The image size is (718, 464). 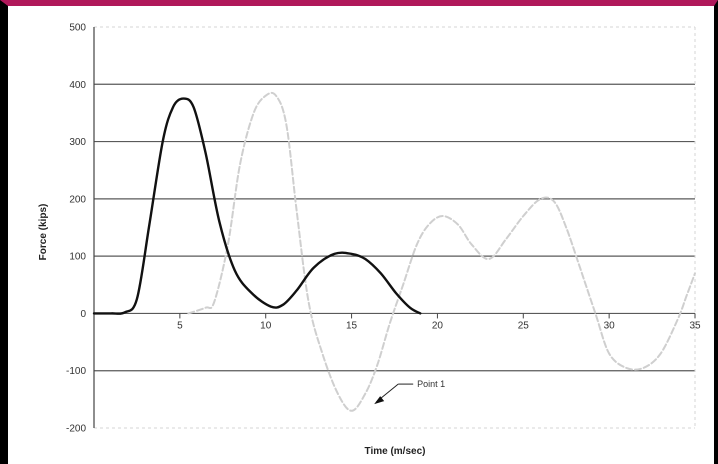 I want to click on y-tick-labels: -200 -100 0 100 200 300 400 500, so click(x=76, y=229).